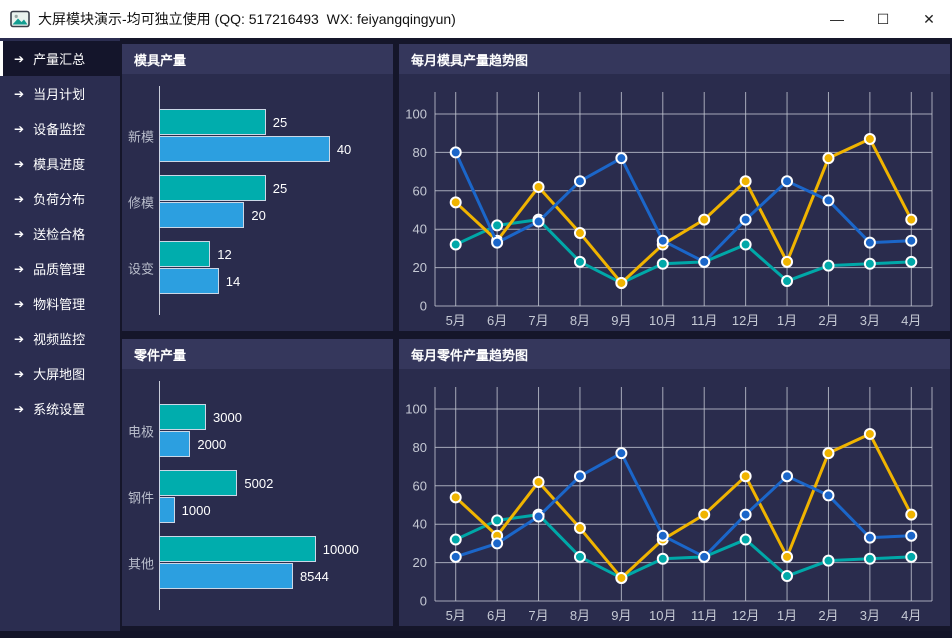 Image resolution: width=952 pixels, height=638 pixels. What do you see at coordinates (257, 354) in the screenshot?
I see `panel-title: 零件产量` at bounding box center [257, 354].